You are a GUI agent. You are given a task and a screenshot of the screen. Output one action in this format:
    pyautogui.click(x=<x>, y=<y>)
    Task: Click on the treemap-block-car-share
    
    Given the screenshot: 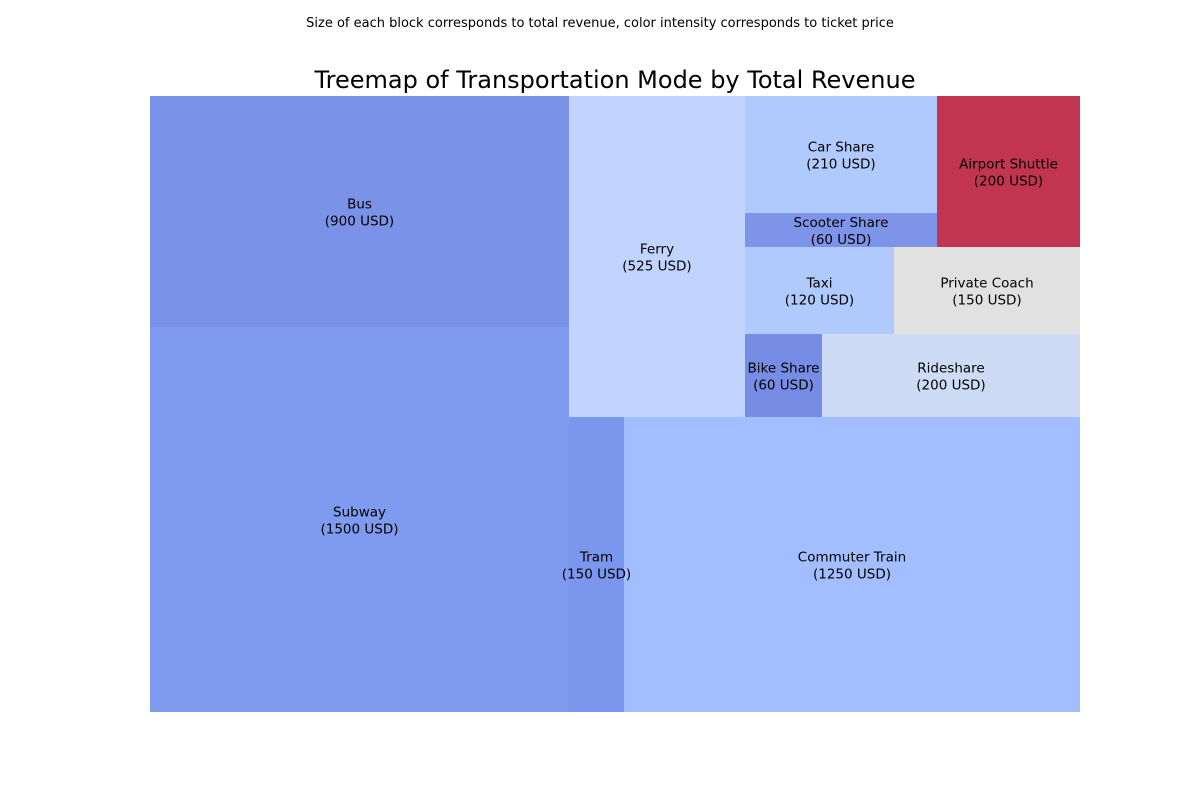 What is the action you would take?
    pyautogui.click(x=841, y=154)
    